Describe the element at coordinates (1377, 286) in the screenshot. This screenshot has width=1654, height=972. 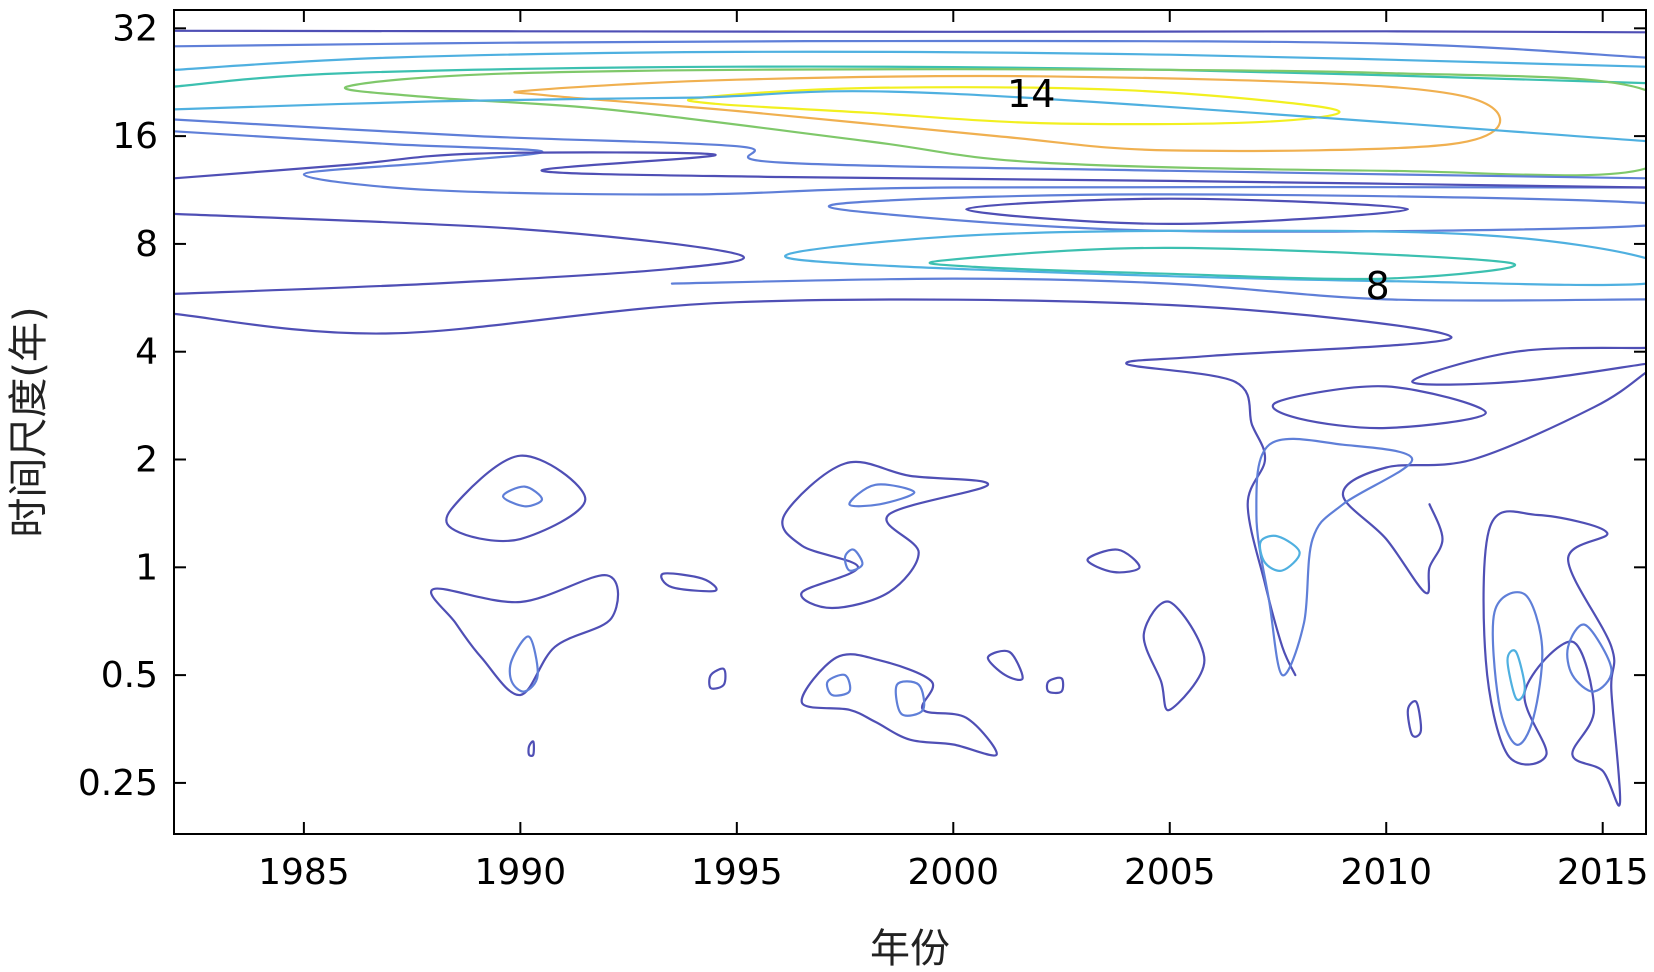
I see `contour-label: 8` at that location.